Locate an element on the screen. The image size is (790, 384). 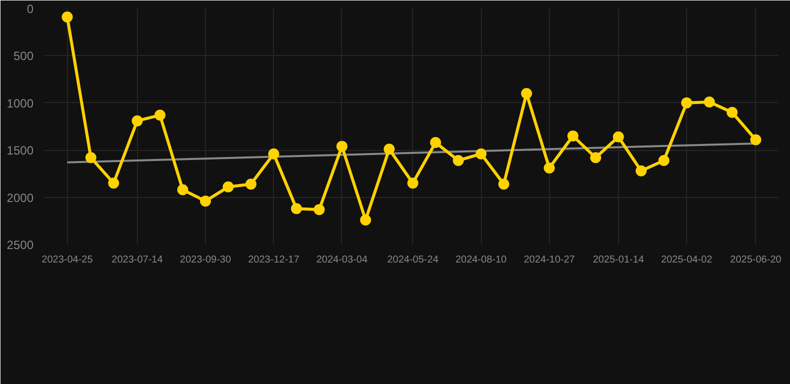
x-tick-label: 2024-03-04 is located at coordinates (342, 260).